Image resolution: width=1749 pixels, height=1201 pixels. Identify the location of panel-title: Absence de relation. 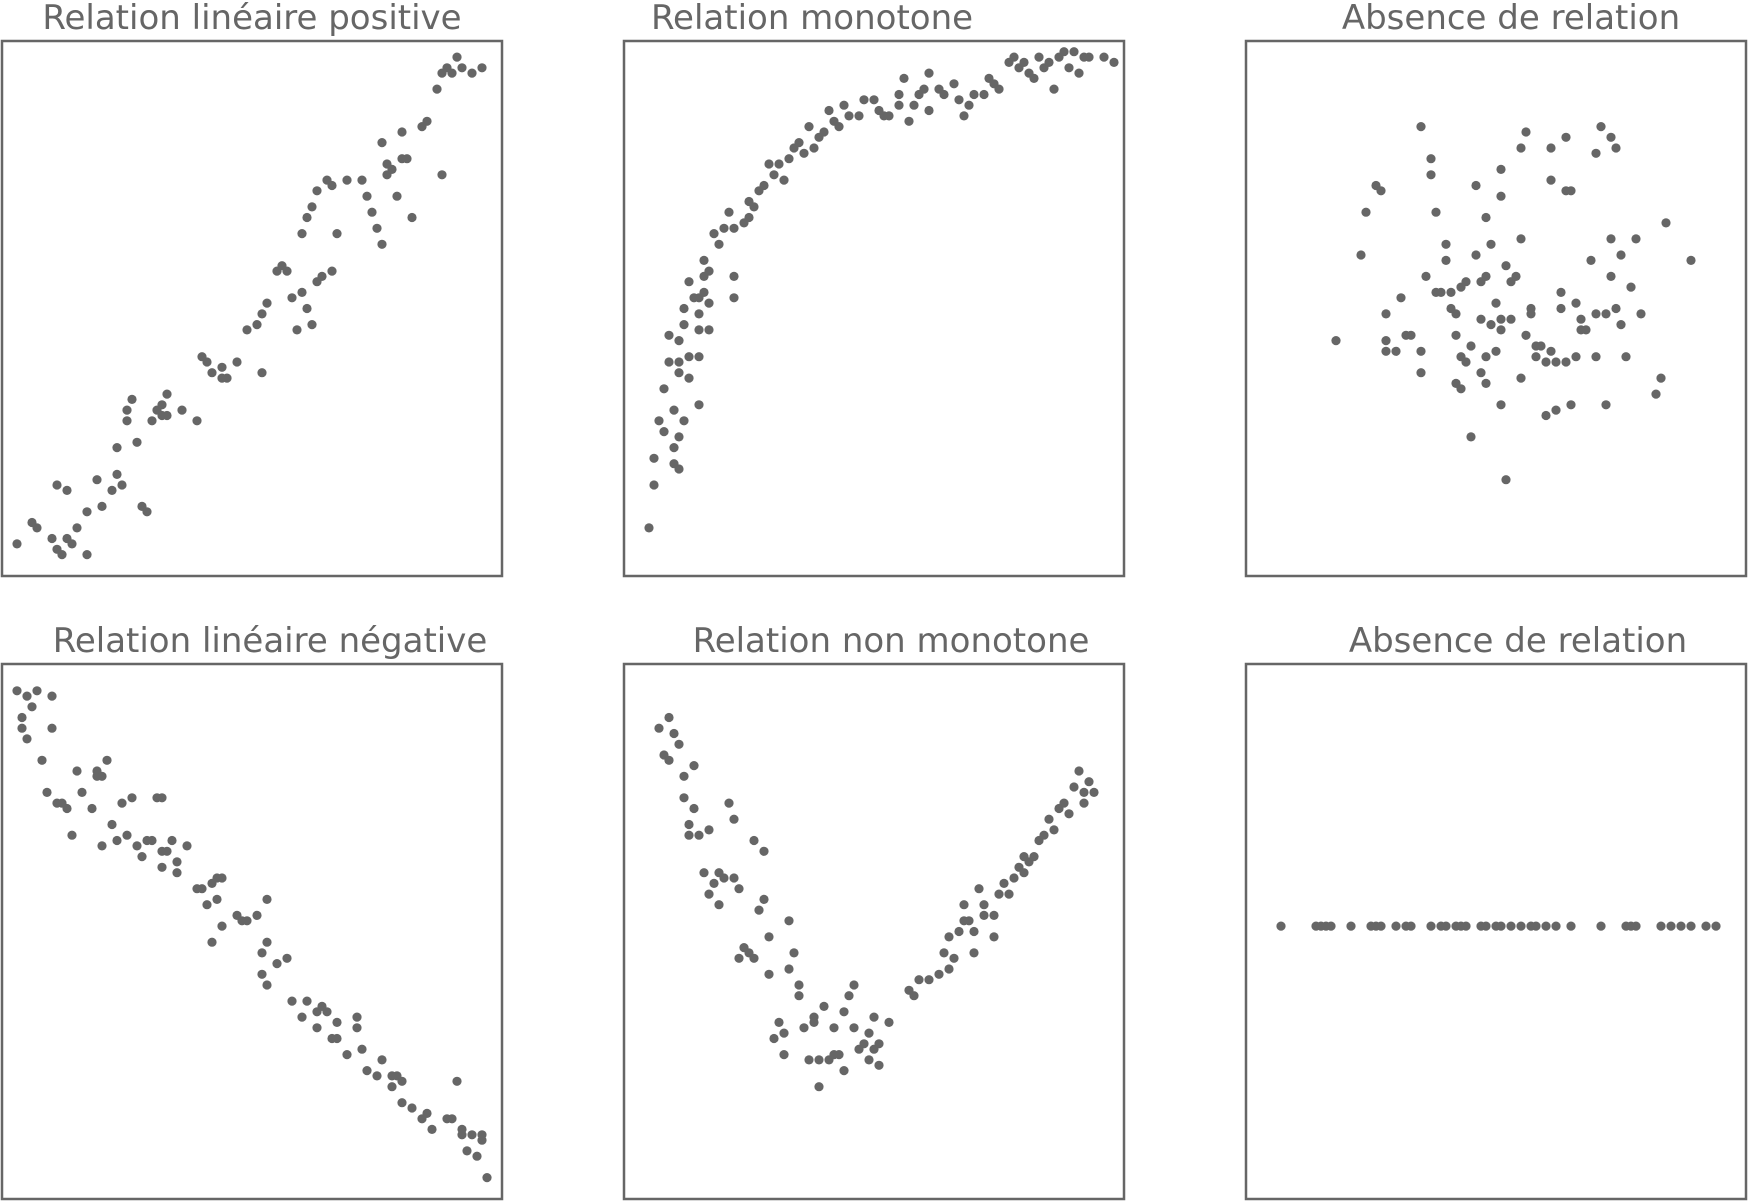
(1511, 19).